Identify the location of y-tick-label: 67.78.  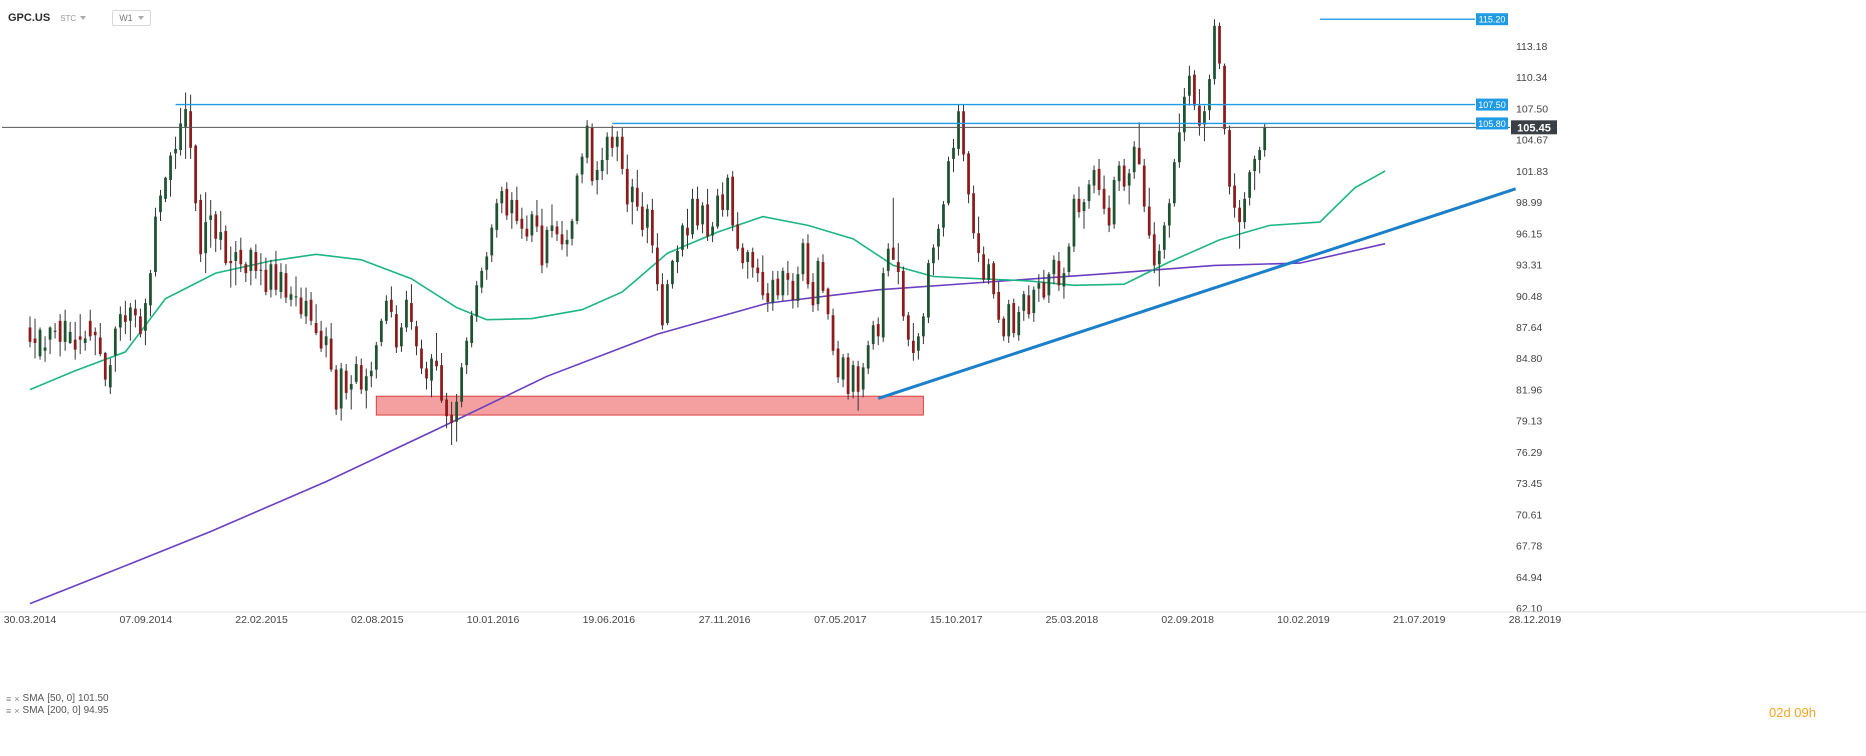
(1529, 547).